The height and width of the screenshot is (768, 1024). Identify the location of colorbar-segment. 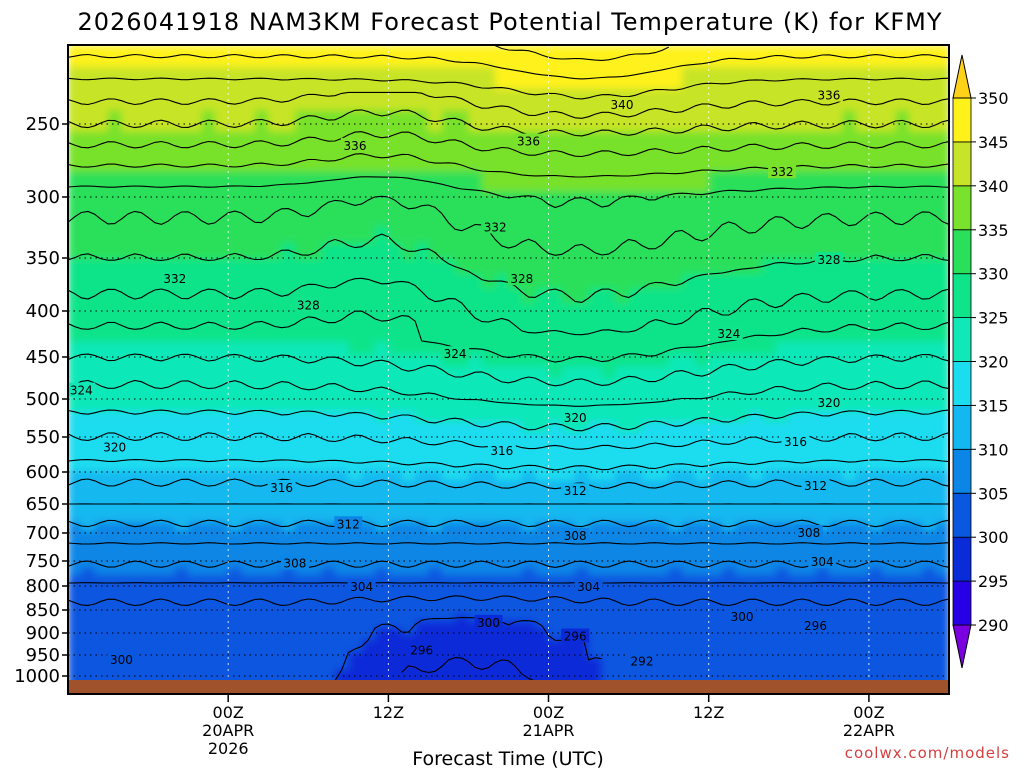
(962, 559).